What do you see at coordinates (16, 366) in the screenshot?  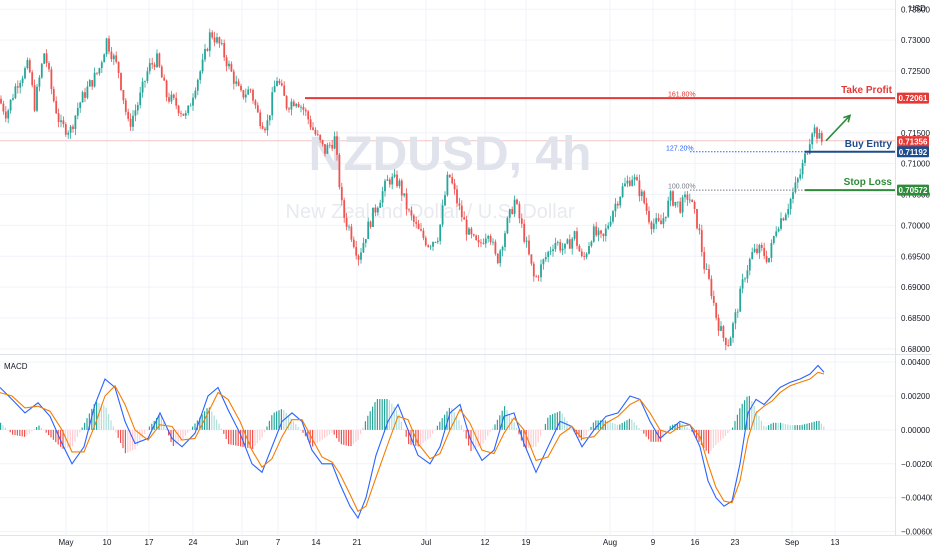 I see `macd-label: MACD` at bounding box center [16, 366].